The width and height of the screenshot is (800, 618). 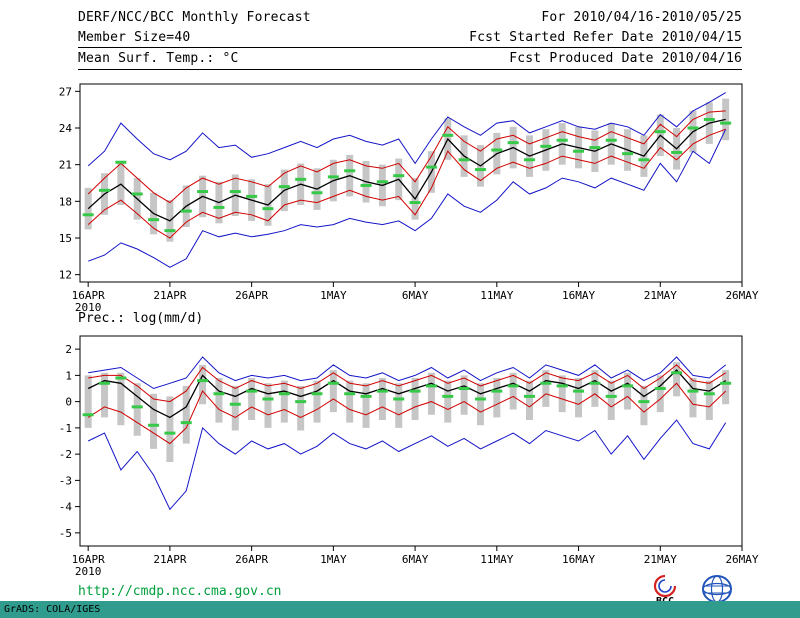 I want to click on svg-text: 12, so click(x=65, y=275).